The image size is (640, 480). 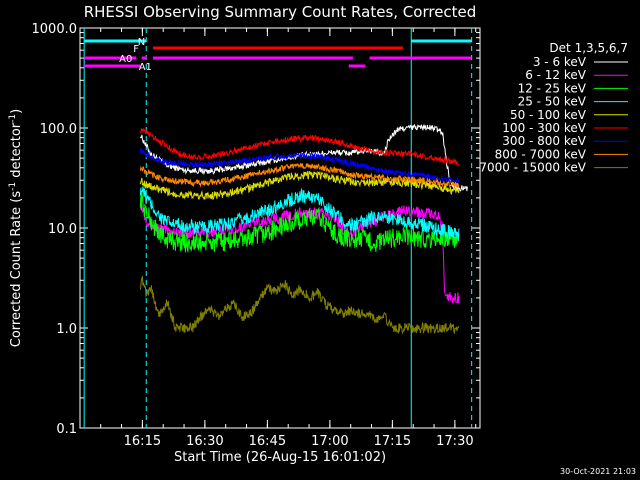 What do you see at coordinates (55, 29) in the screenshot?
I see `y-tick-label: 1000.0` at bounding box center [55, 29].